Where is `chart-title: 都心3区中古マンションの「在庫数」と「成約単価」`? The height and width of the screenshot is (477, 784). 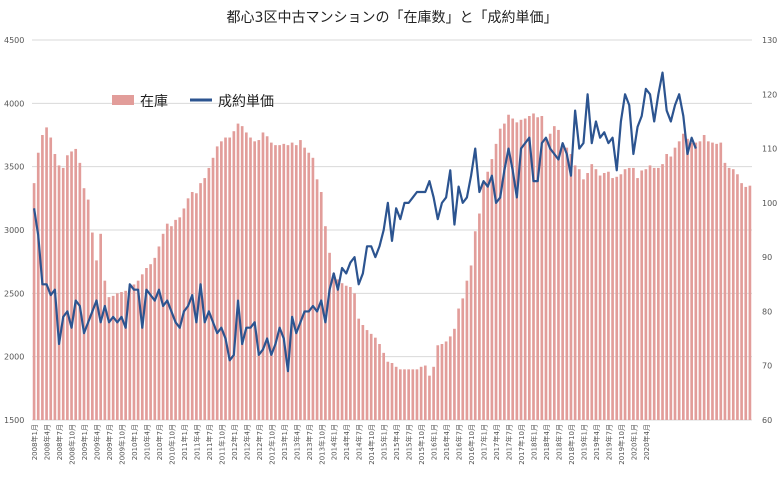
chart-title: 都心3区中古マンションの「在庫数」と「成約単価」 is located at coordinates (392, 17).